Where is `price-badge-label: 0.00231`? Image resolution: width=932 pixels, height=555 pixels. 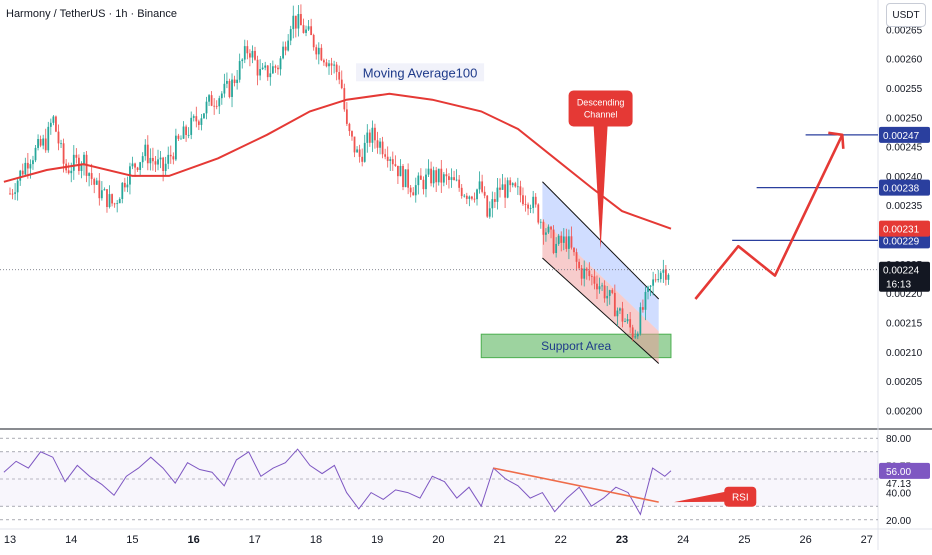
price-badge-label: 0.00231 is located at coordinates (901, 230).